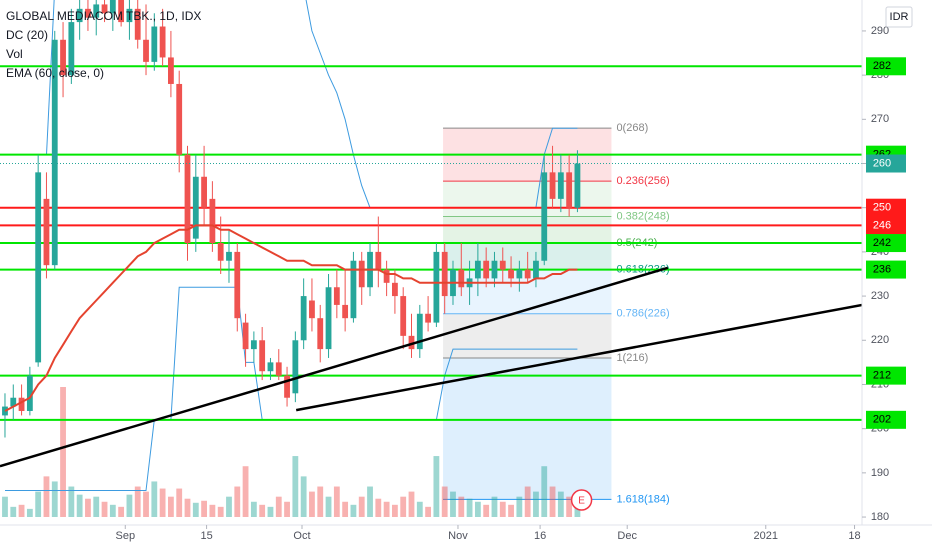  What do you see at coordinates (766, 536) in the screenshot?
I see `x-tick-label: 2021` at bounding box center [766, 536].